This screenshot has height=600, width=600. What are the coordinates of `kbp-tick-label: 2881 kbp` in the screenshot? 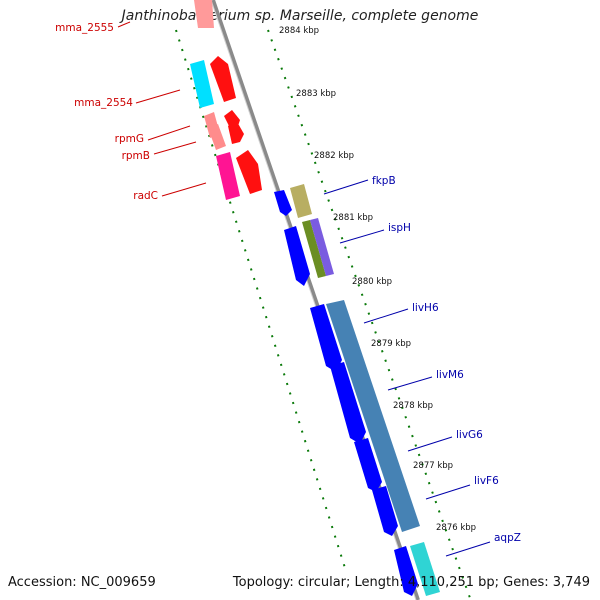 It's located at (353, 218).